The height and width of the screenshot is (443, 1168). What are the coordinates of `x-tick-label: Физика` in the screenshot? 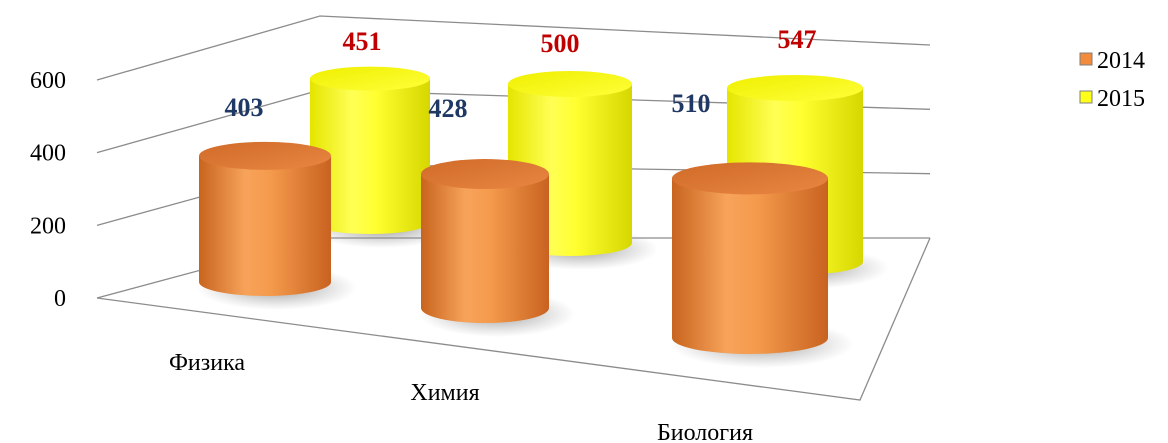 It's located at (207, 363).